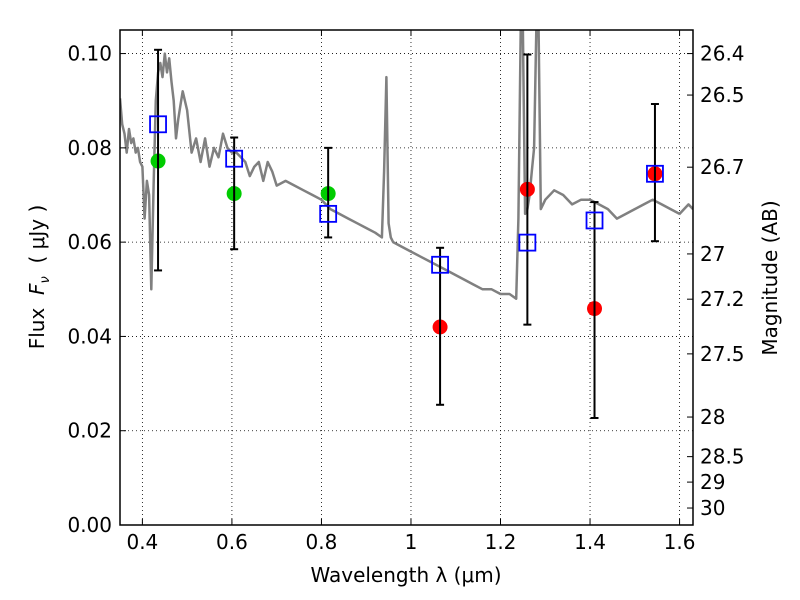 This screenshot has height=600, width=800. I want to click on y2-axis-label: Magnitude (AB), so click(770, 277).